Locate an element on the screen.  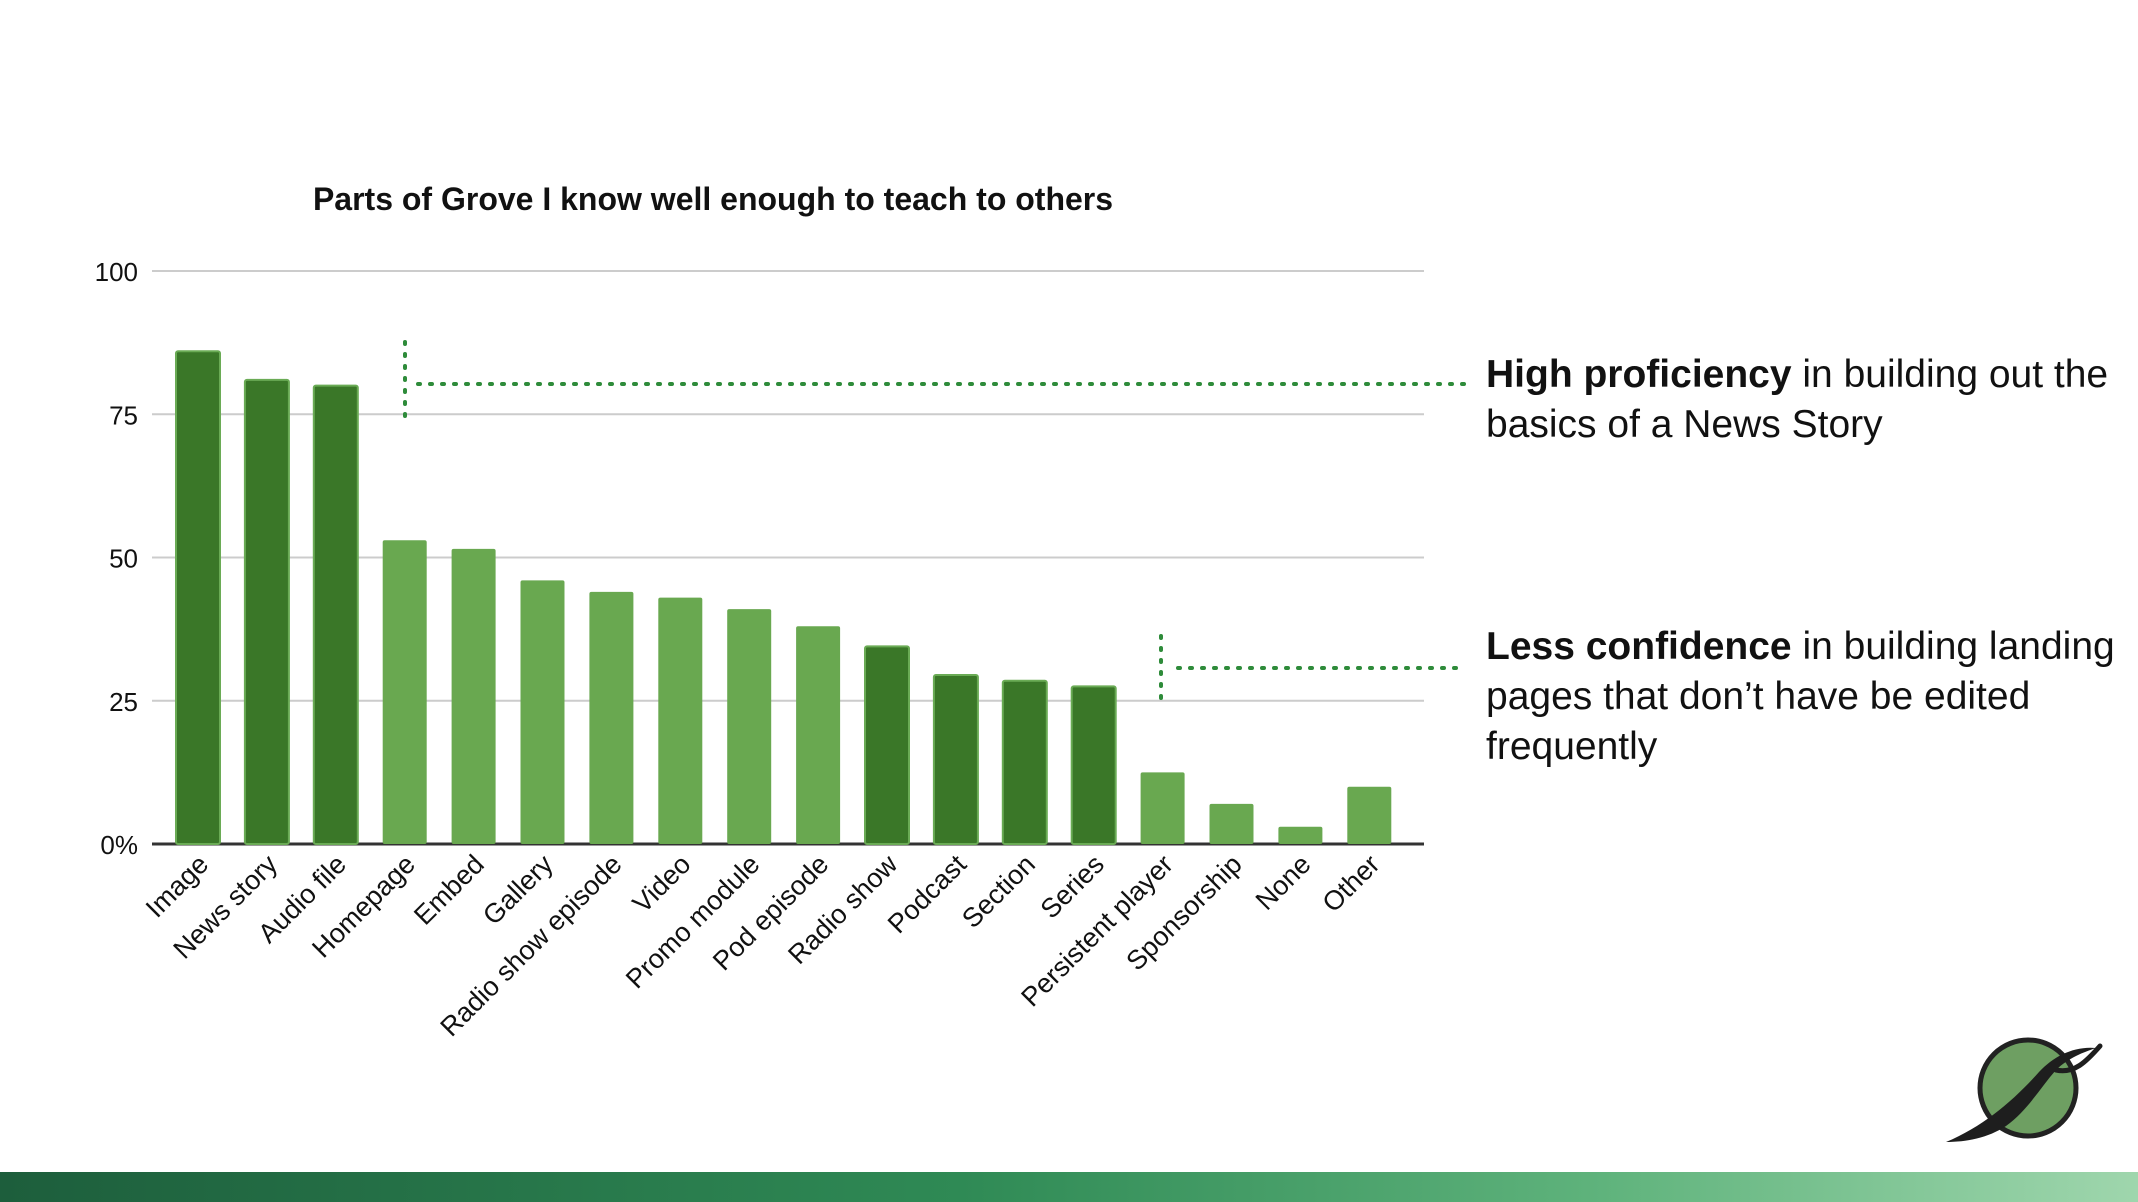
y-tick-label: 50 is located at coordinates (123, 559).